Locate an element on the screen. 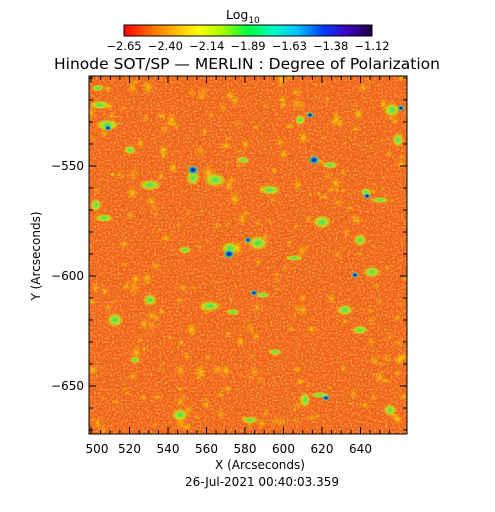  strong-polarization-patch is located at coordinates (108, 128).